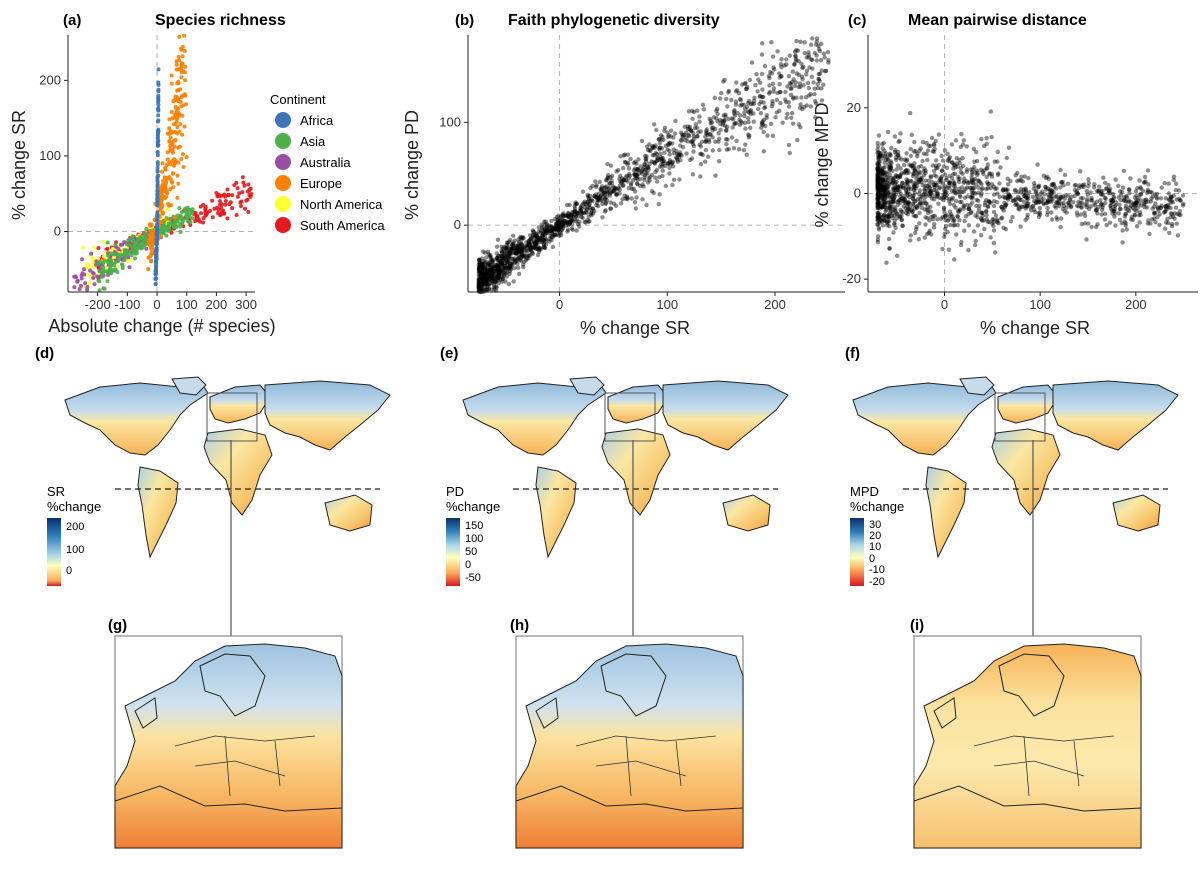  What do you see at coordinates (877, 582) in the screenshot?
I see `colorbar-f-tick: -20` at bounding box center [877, 582].